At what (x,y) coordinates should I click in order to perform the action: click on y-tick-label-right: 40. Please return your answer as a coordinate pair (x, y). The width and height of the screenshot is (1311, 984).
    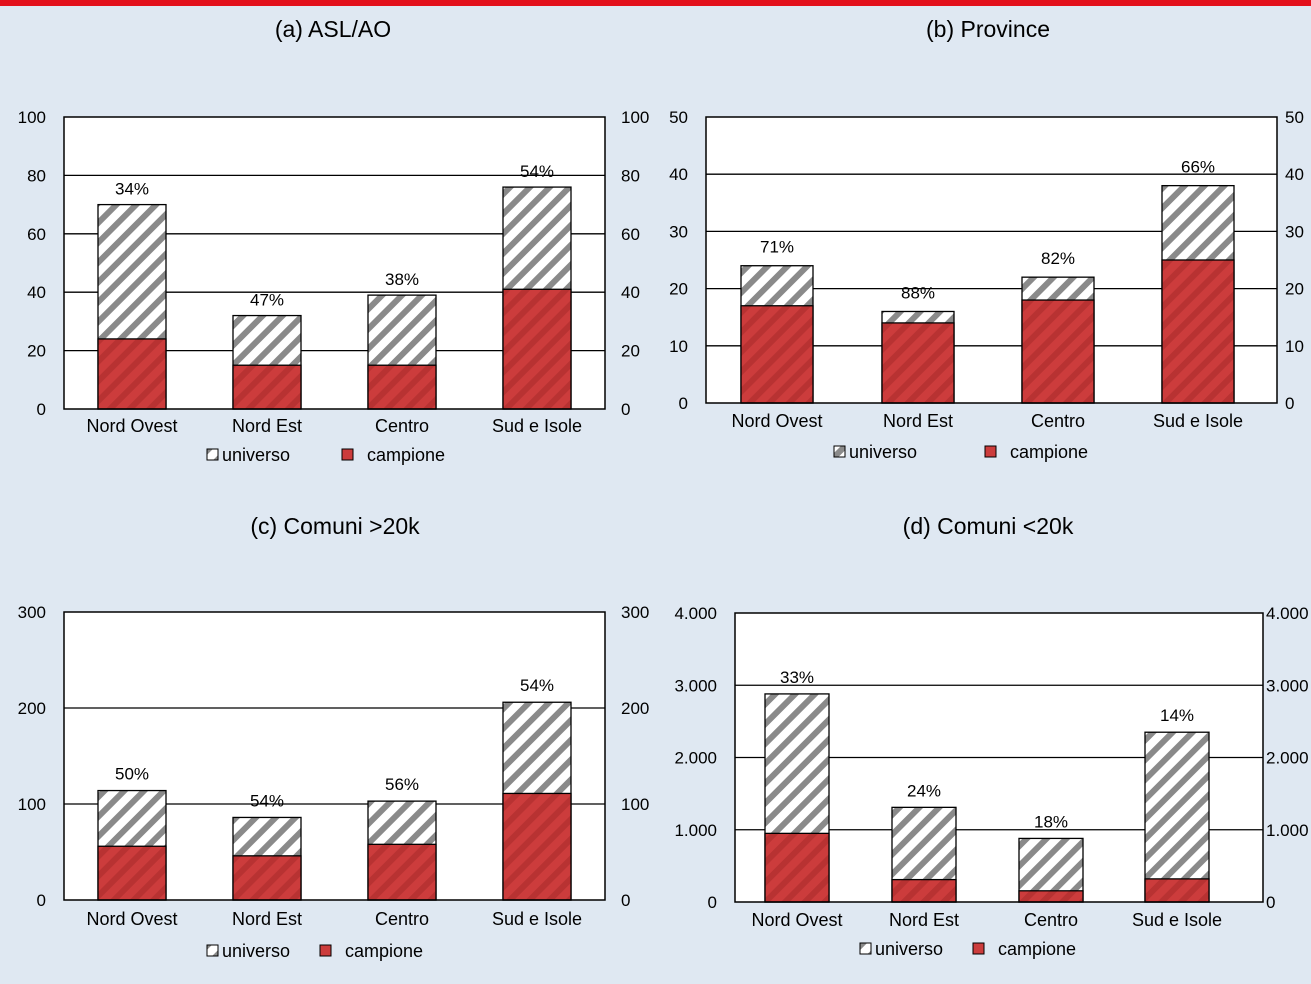
    Looking at the image, I should click on (1294, 174).